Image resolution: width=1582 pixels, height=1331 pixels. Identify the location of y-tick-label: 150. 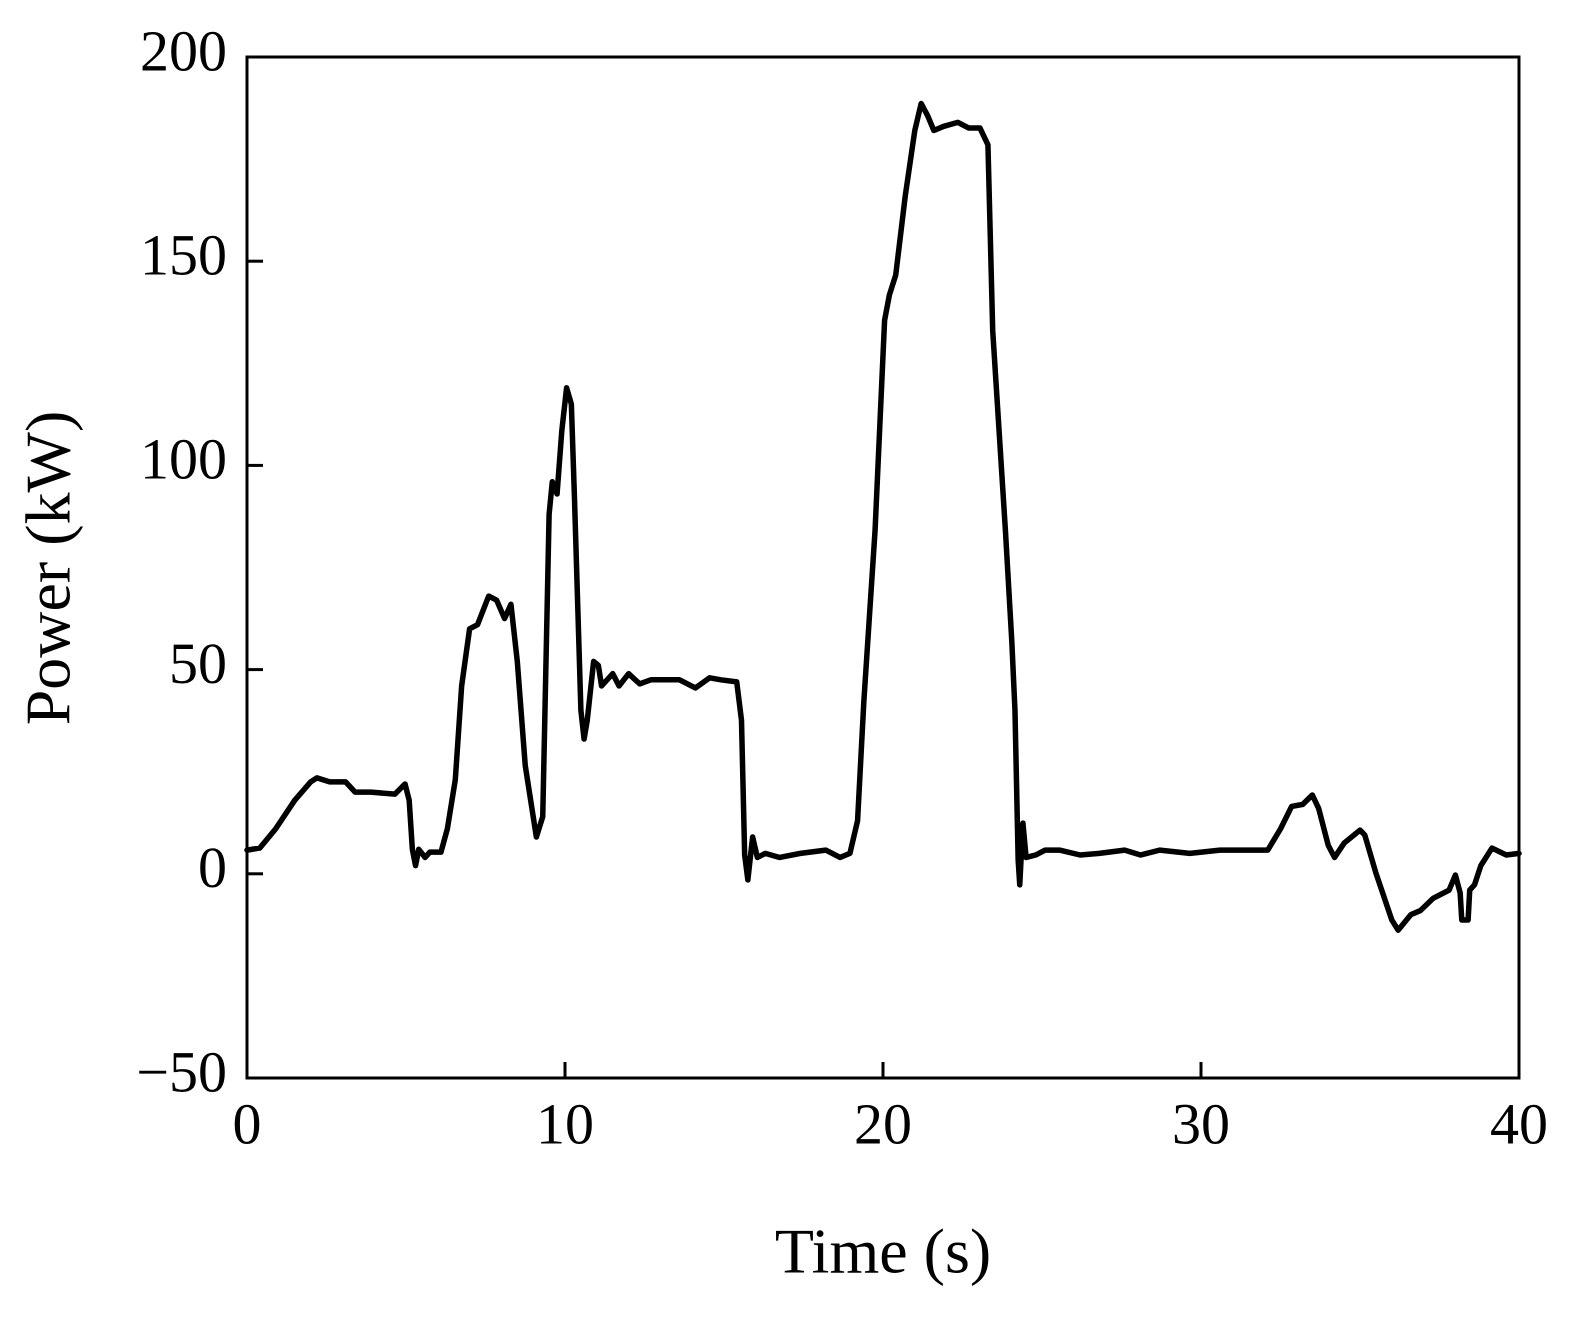
(183, 255).